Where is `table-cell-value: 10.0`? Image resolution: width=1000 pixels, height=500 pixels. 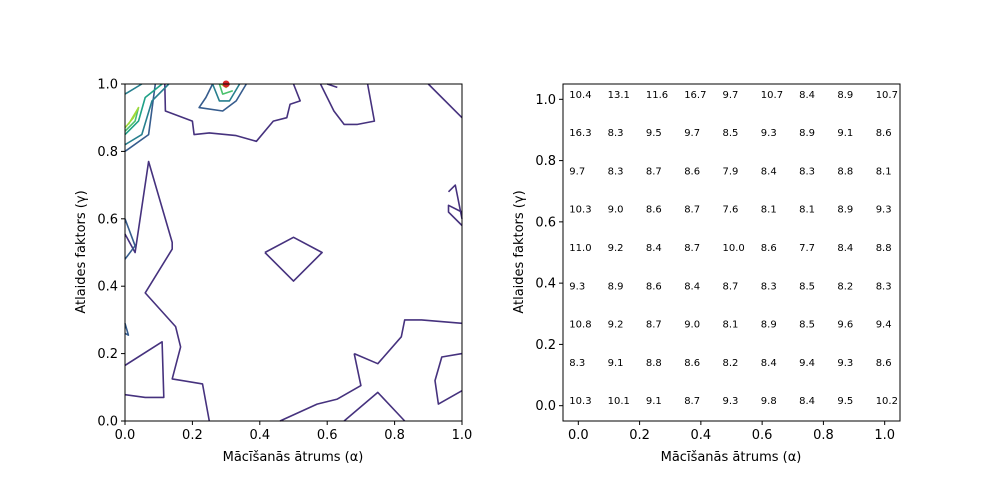 table-cell-value: 10.0 is located at coordinates (734, 248).